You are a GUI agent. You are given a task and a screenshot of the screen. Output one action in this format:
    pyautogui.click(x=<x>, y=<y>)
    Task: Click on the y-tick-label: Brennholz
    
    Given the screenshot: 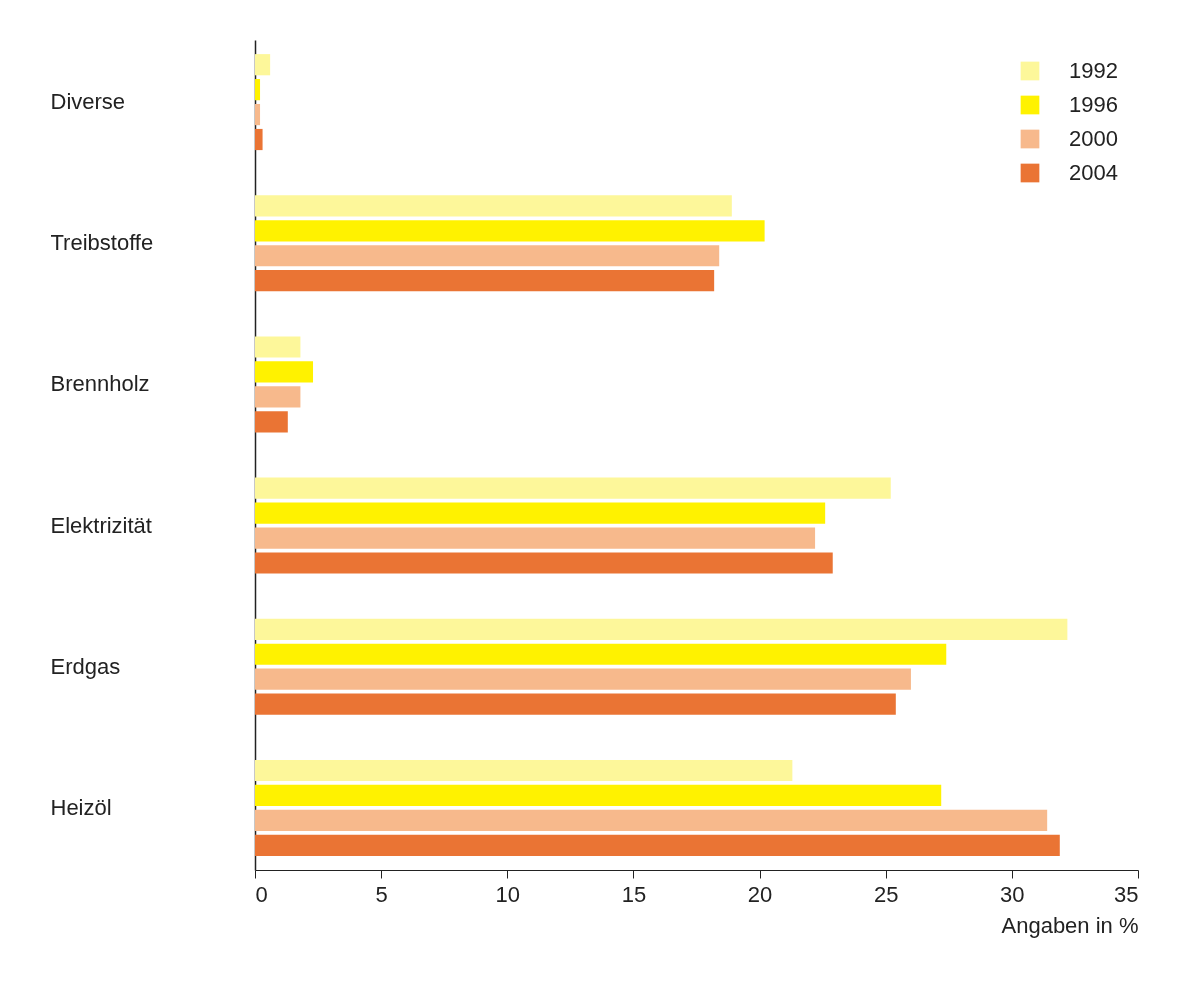 What is the action you would take?
    pyautogui.click(x=100, y=384)
    